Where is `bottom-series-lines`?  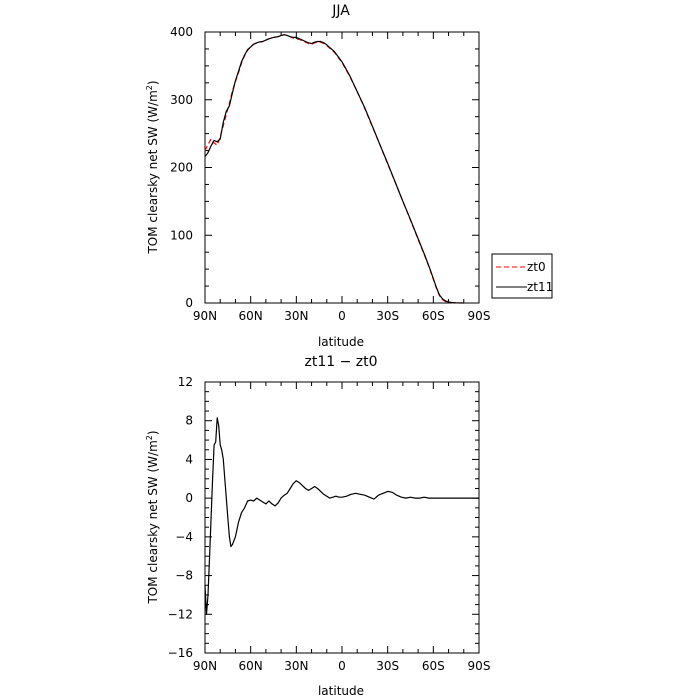 bottom-series-lines is located at coordinates (341, 516).